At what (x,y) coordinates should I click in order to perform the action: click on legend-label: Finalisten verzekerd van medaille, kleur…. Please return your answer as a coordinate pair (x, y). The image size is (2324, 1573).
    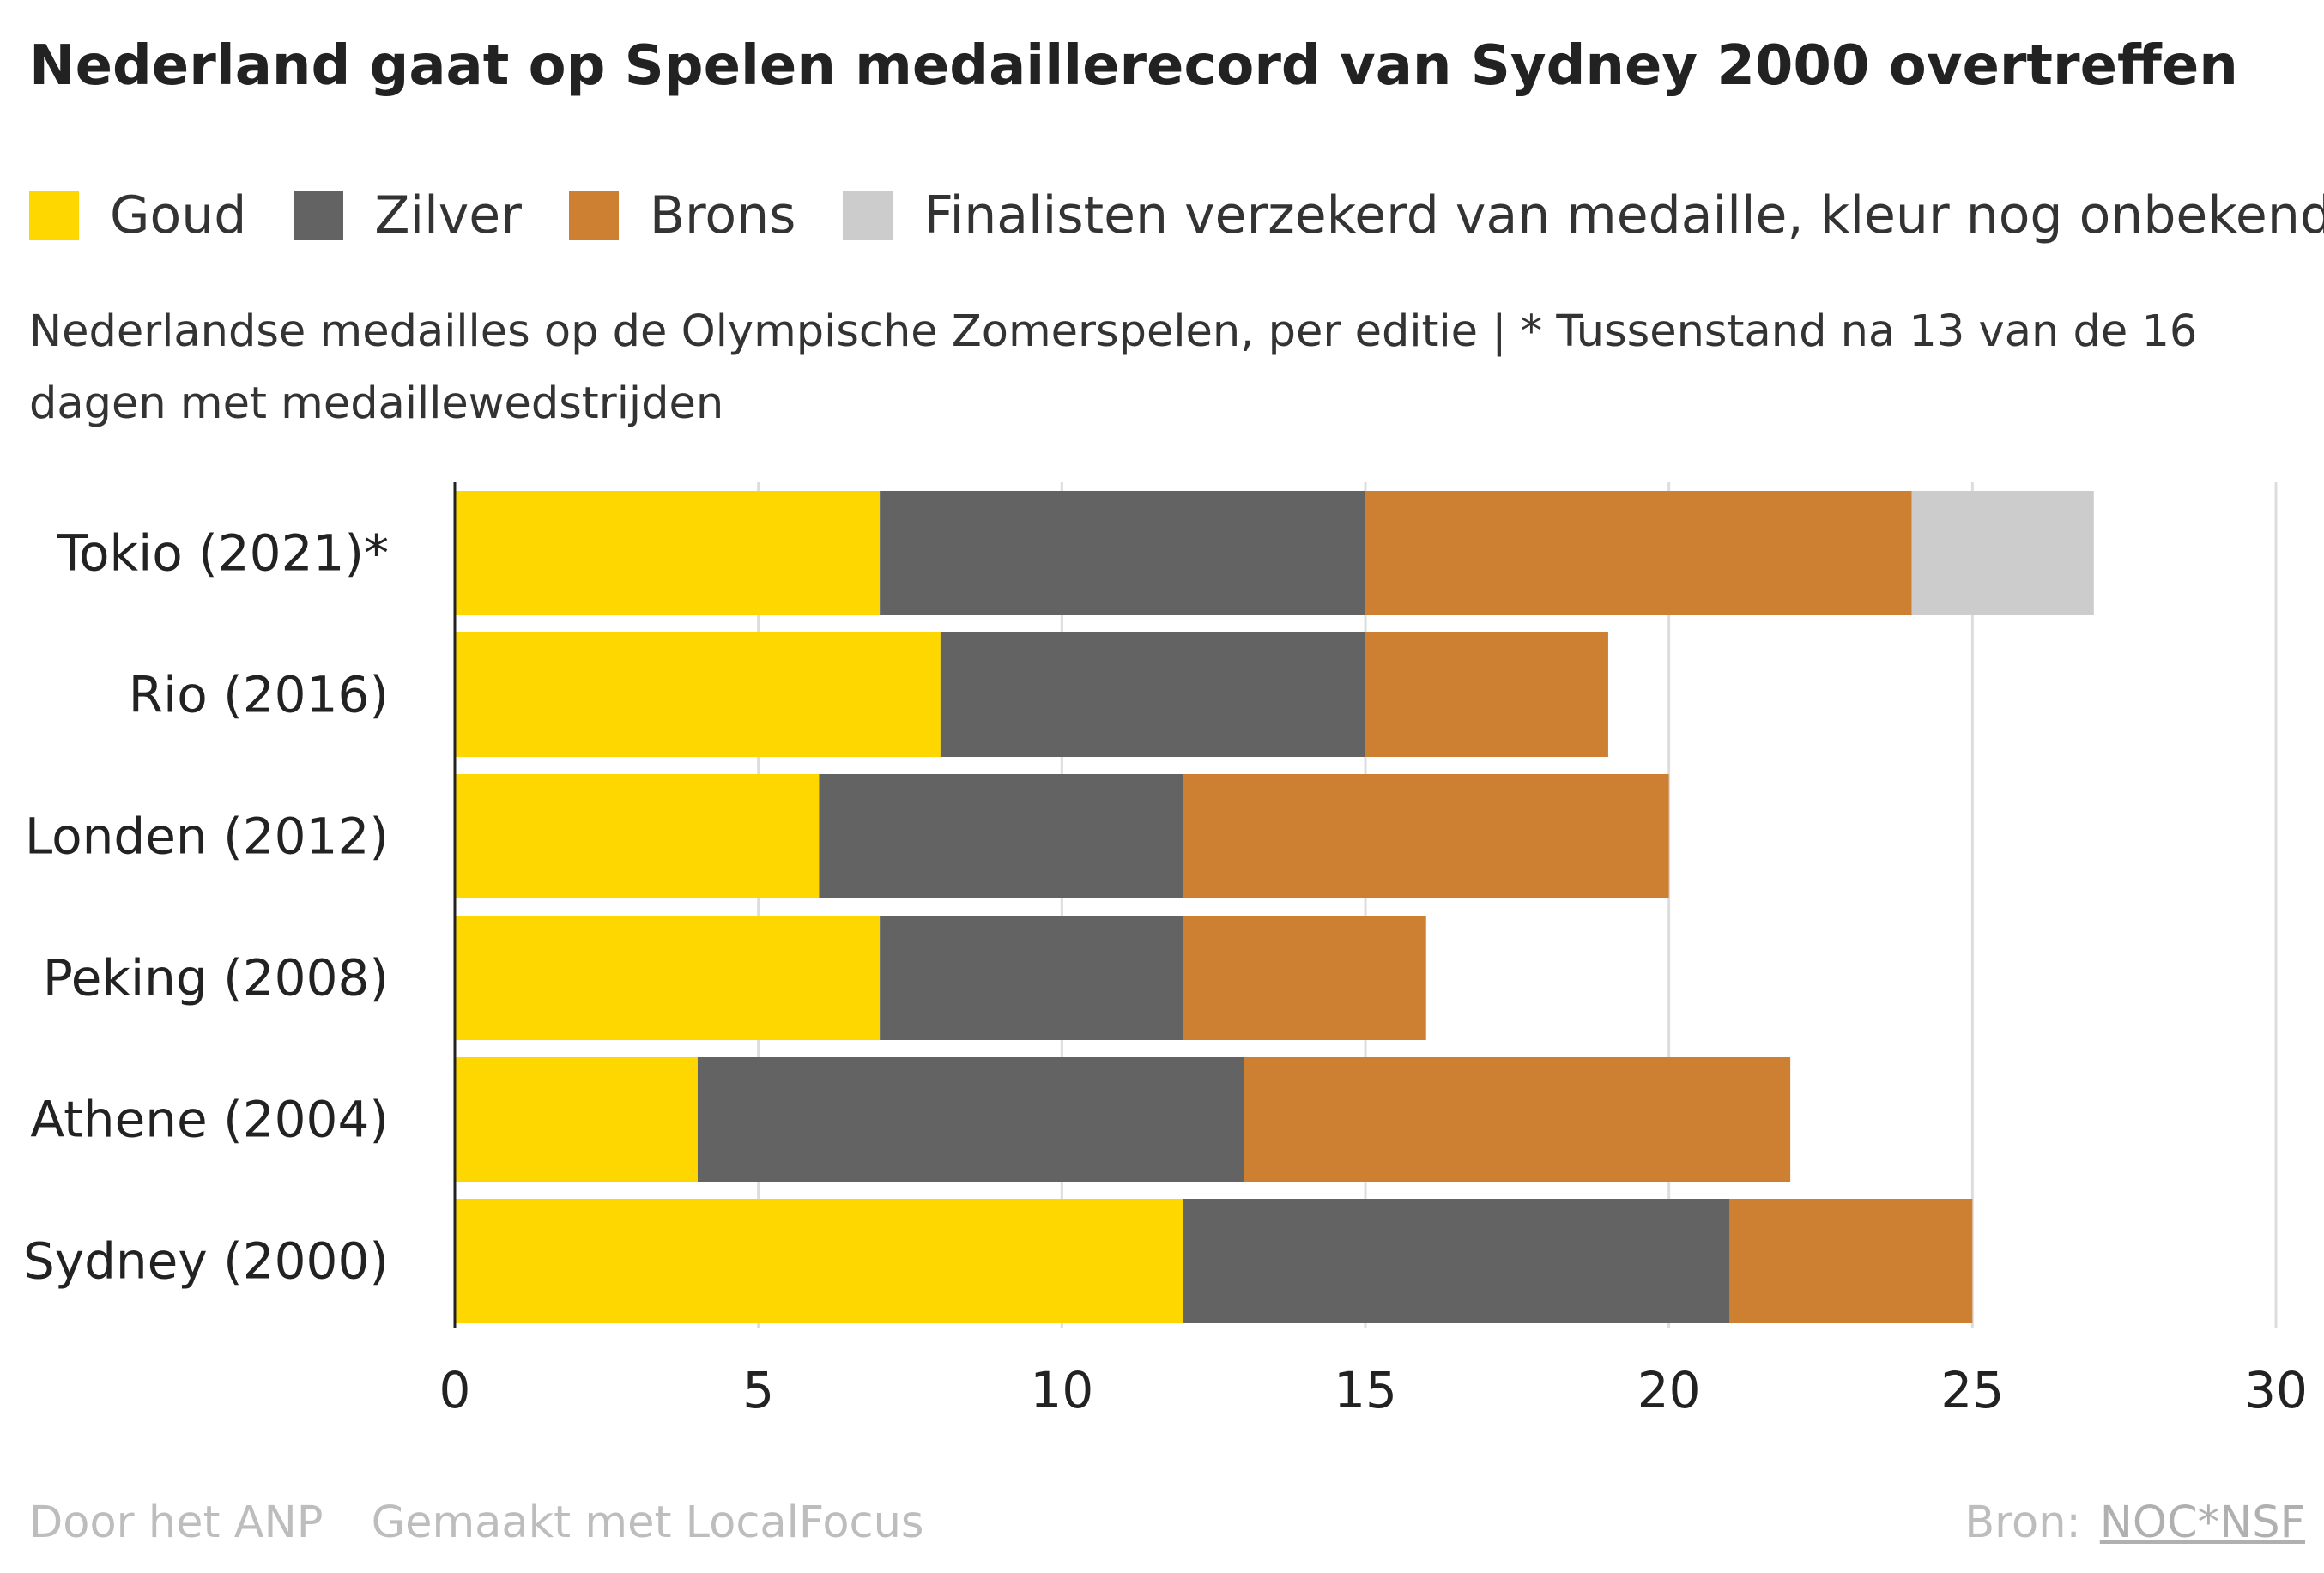
    Looking at the image, I should click on (1623, 215).